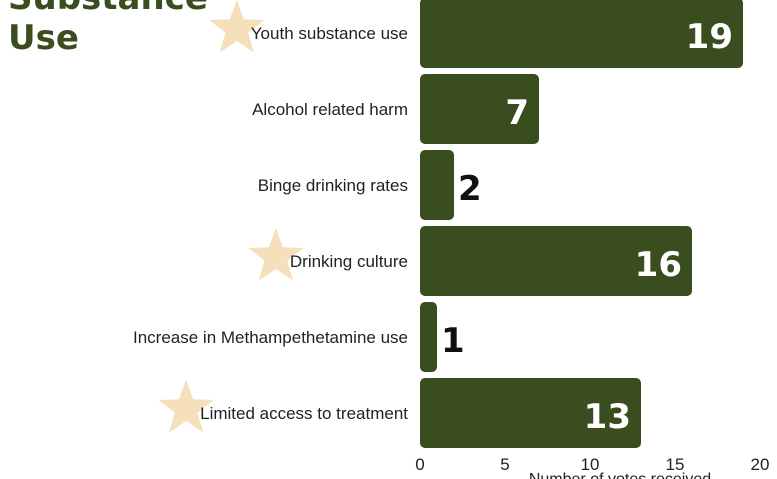 This screenshot has height=479, width=777. I want to click on x-tick-label: 10, so click(590, 464).